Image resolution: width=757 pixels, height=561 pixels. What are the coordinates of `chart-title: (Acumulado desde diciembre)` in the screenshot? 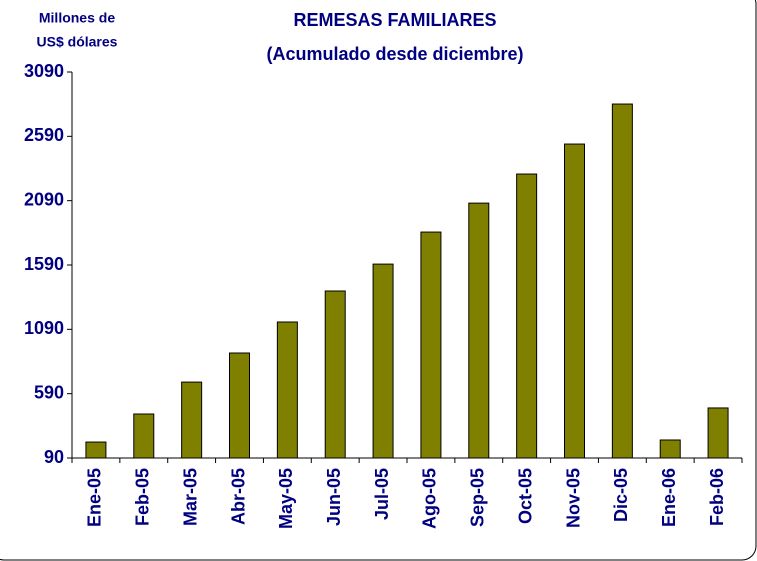 It's located at (394, 54).